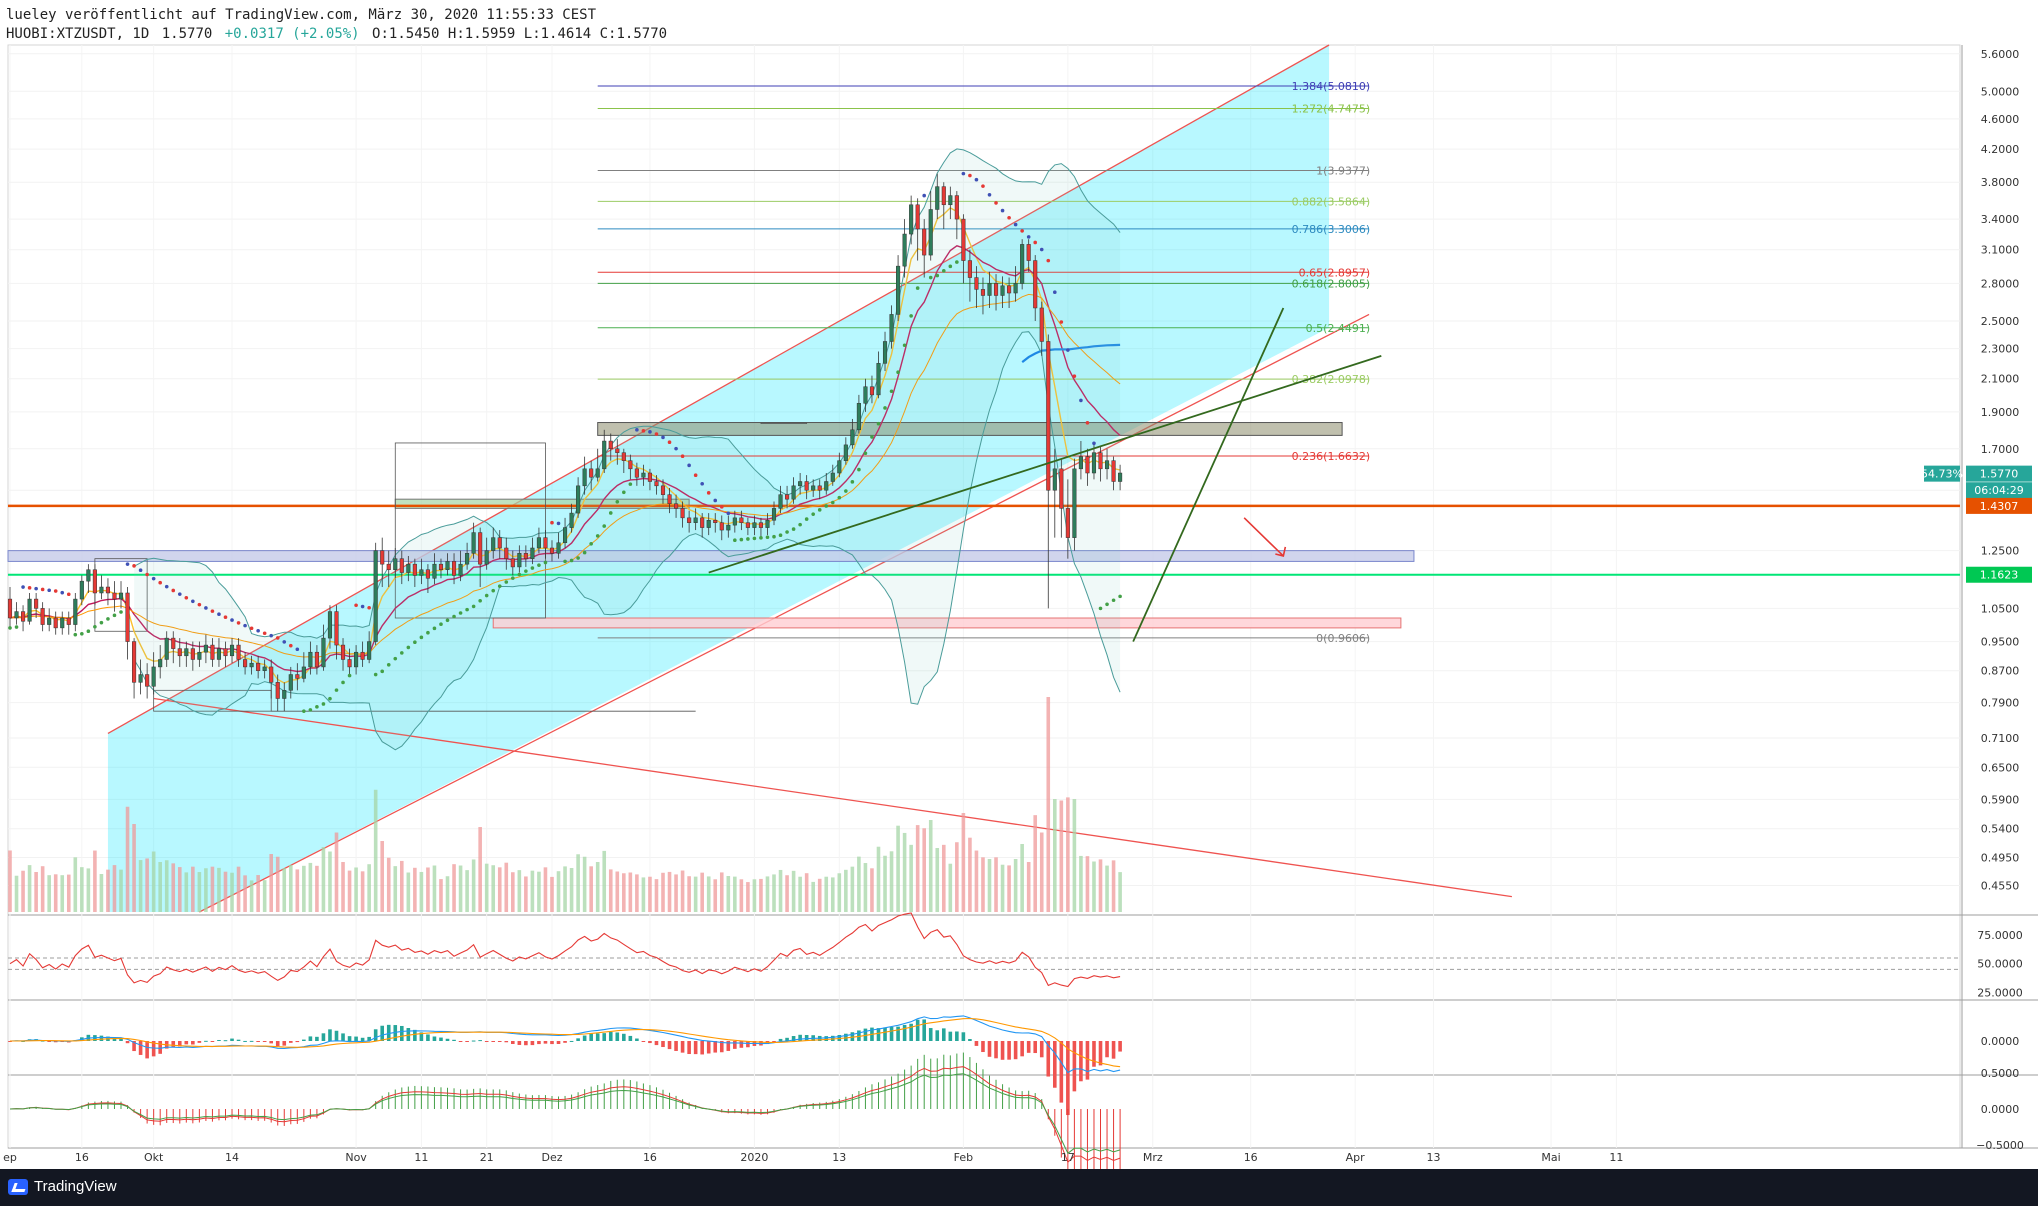 This screenshot has height=1206, width=2038. I want to click on tradingview-logo: TradingView, so click(62, 1186).